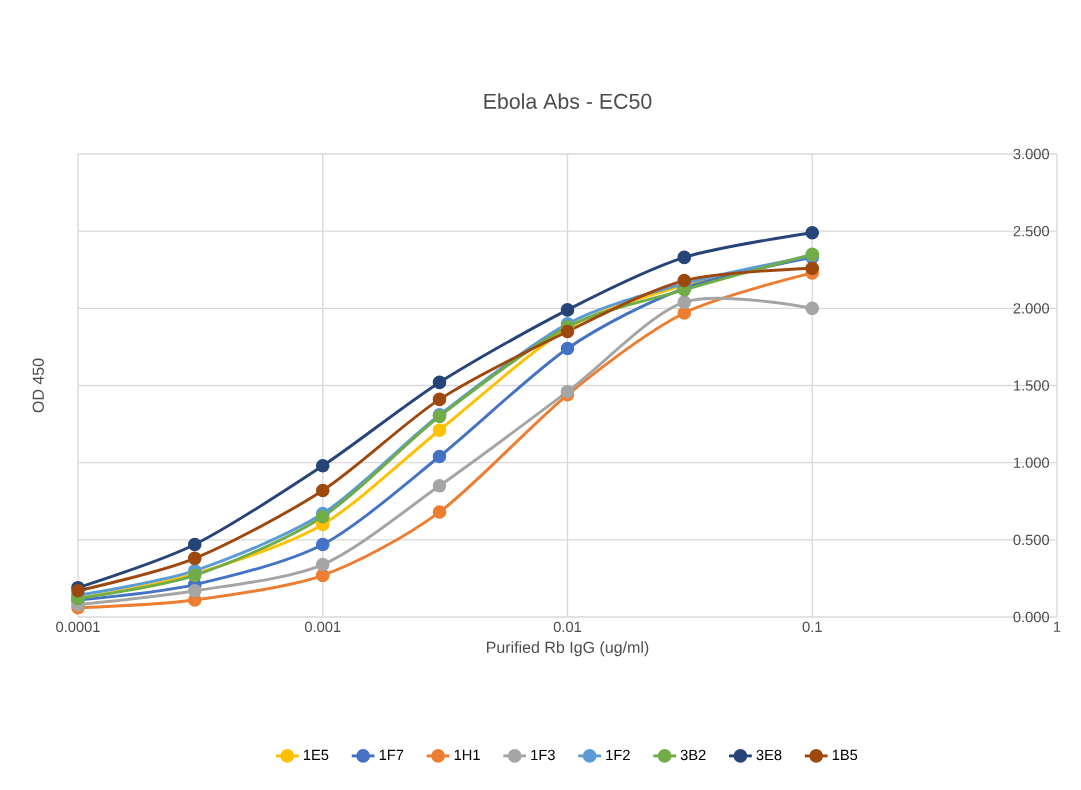 Image resolution: width=1081 pixels, height=790 pixels. What do you see at coordinates (38, 385) in the screenshot?
I see `y-axis-title: OD 450` at bounding box center [38, 385].